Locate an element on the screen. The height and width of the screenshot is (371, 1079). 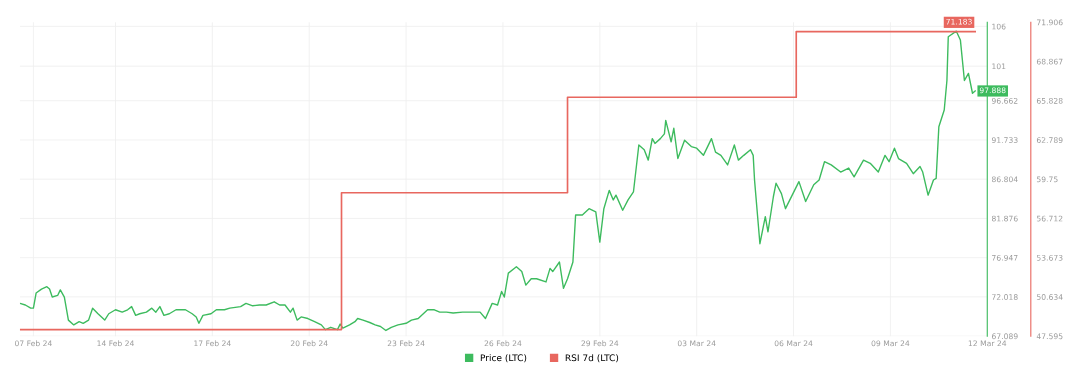
legend-label: RSI 7d (LTC) is located at coordinates (592, 358).